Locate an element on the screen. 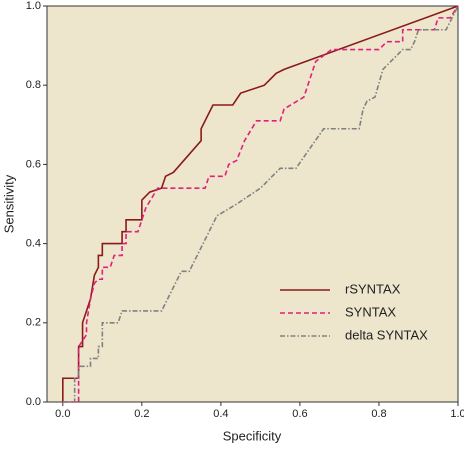  x-tick-label: 0.2 is located at coordinates (141, 414).